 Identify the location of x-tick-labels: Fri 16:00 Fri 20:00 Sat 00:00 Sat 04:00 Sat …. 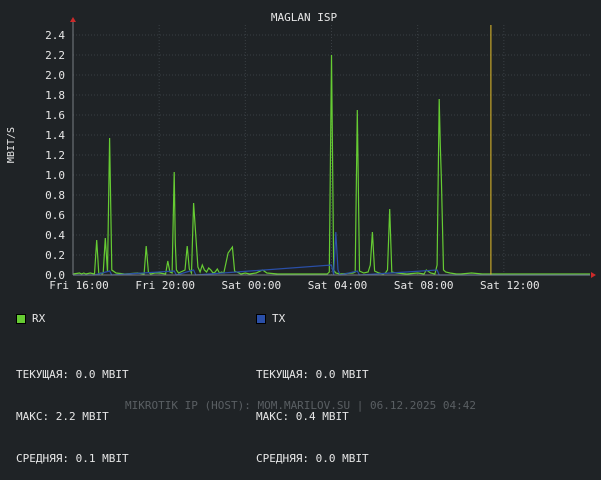
(294, 285).